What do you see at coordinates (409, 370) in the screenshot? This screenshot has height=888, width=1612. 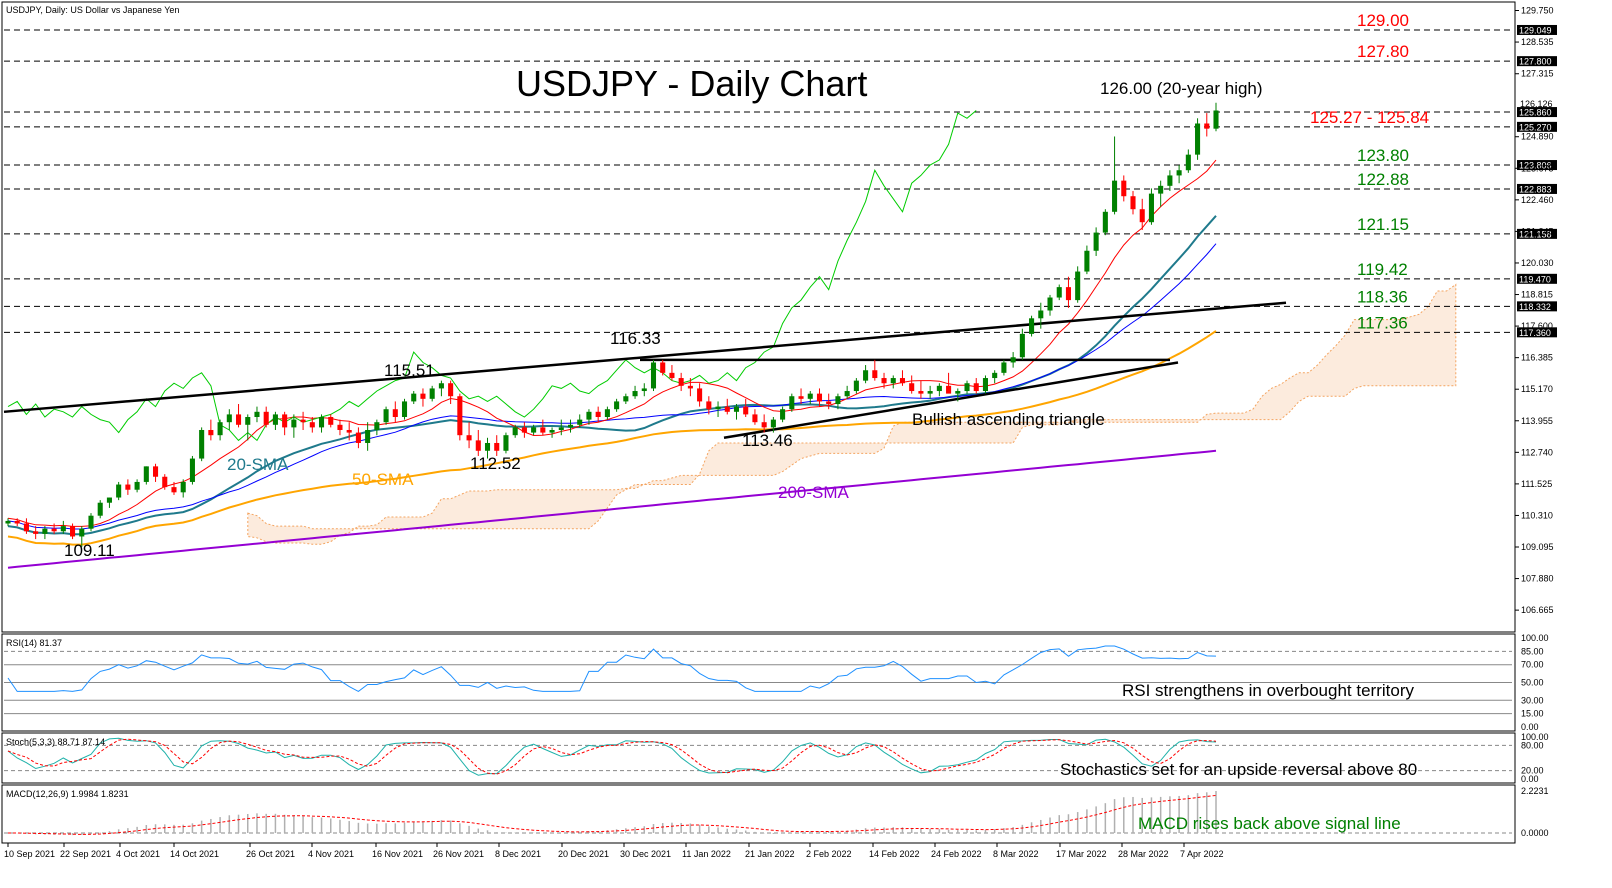 I see `annotation-115-51: 115.51` at bounding box center [409, 370].